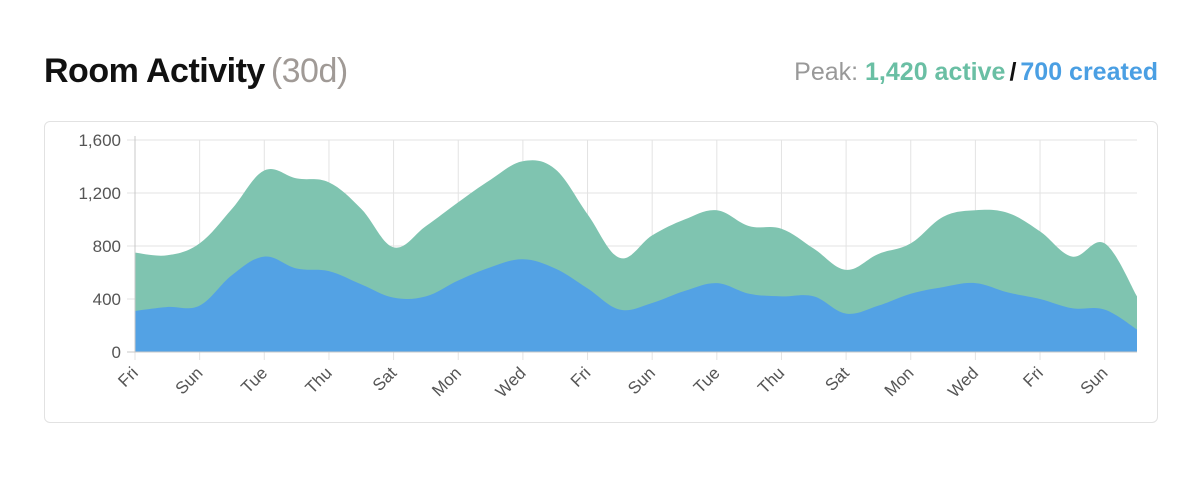 The image size is (1200, 477). I want to click on chart-title: Room Activity (30d), so click(196, 71).